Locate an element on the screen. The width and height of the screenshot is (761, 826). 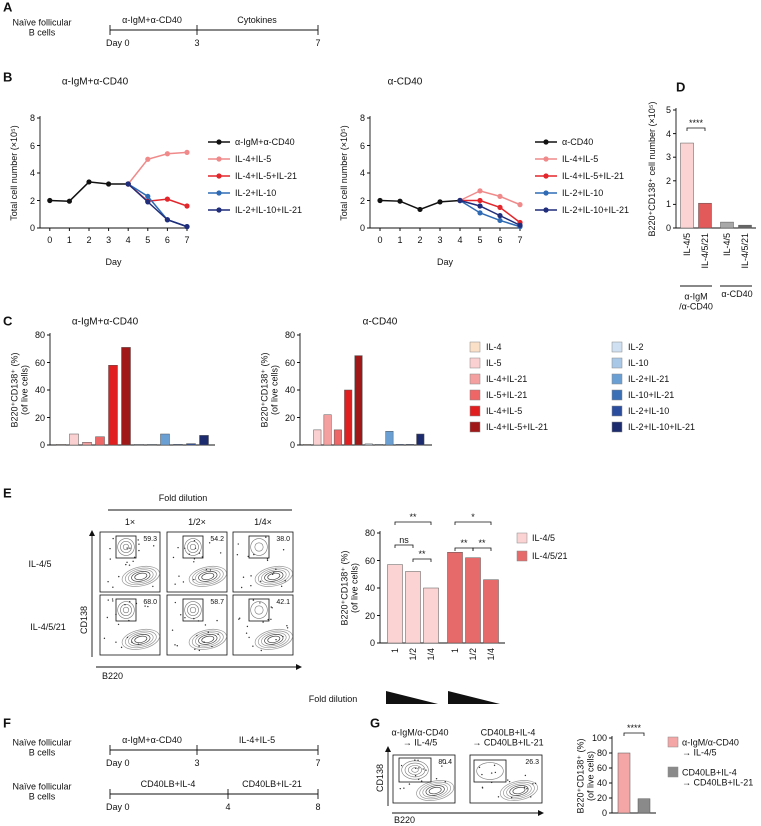
arrow-head is located at coordinates (541, 813).